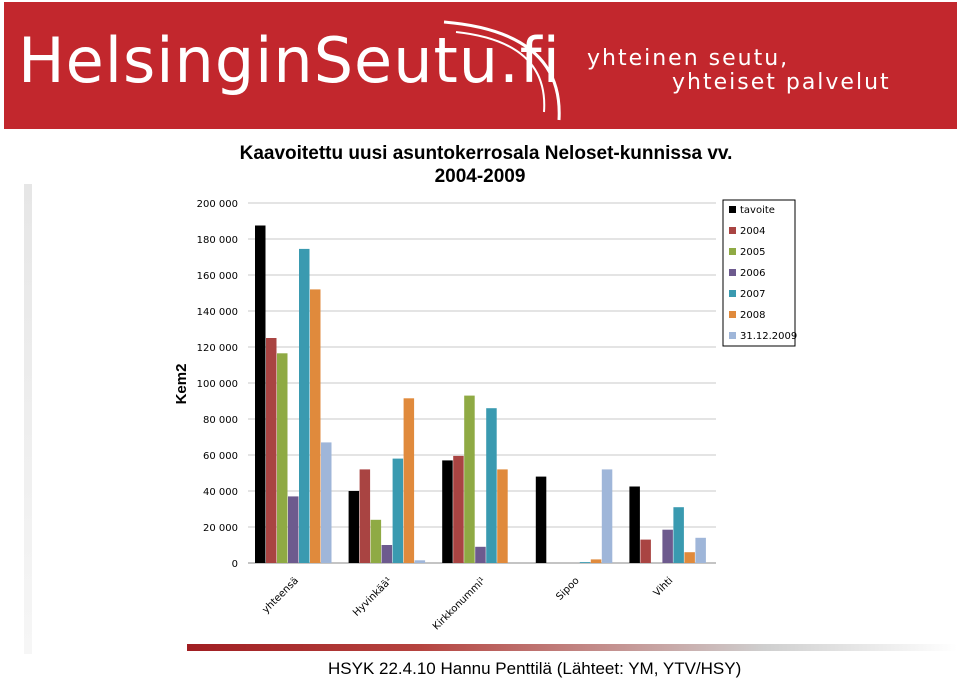 This screenshot has height=686, width=960. What do you see at coordinates (480, 176) in the screenshot?
I see `chart-subtitle: 2004-2009` at bounding box center [480, 176].